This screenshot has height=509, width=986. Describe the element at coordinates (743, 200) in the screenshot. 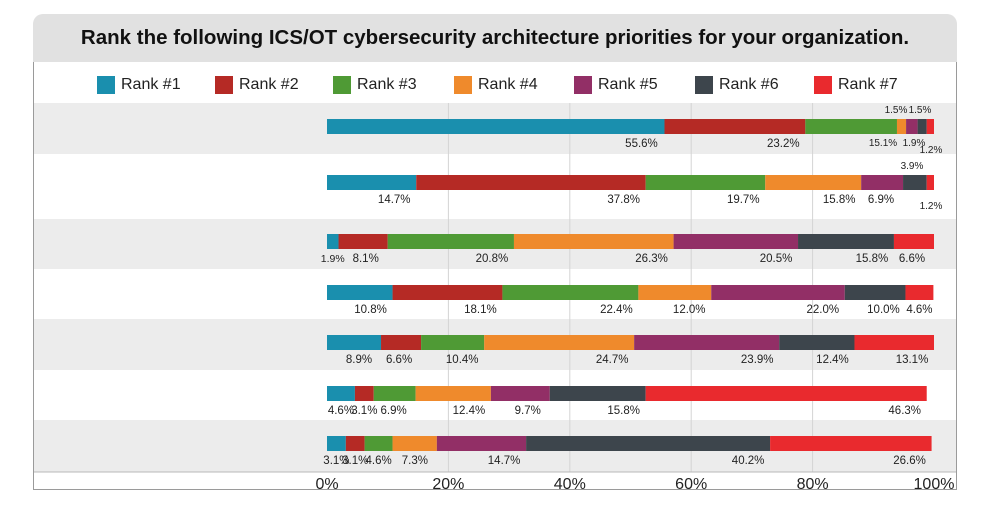

I see `data-label: 19.7%` at that location.